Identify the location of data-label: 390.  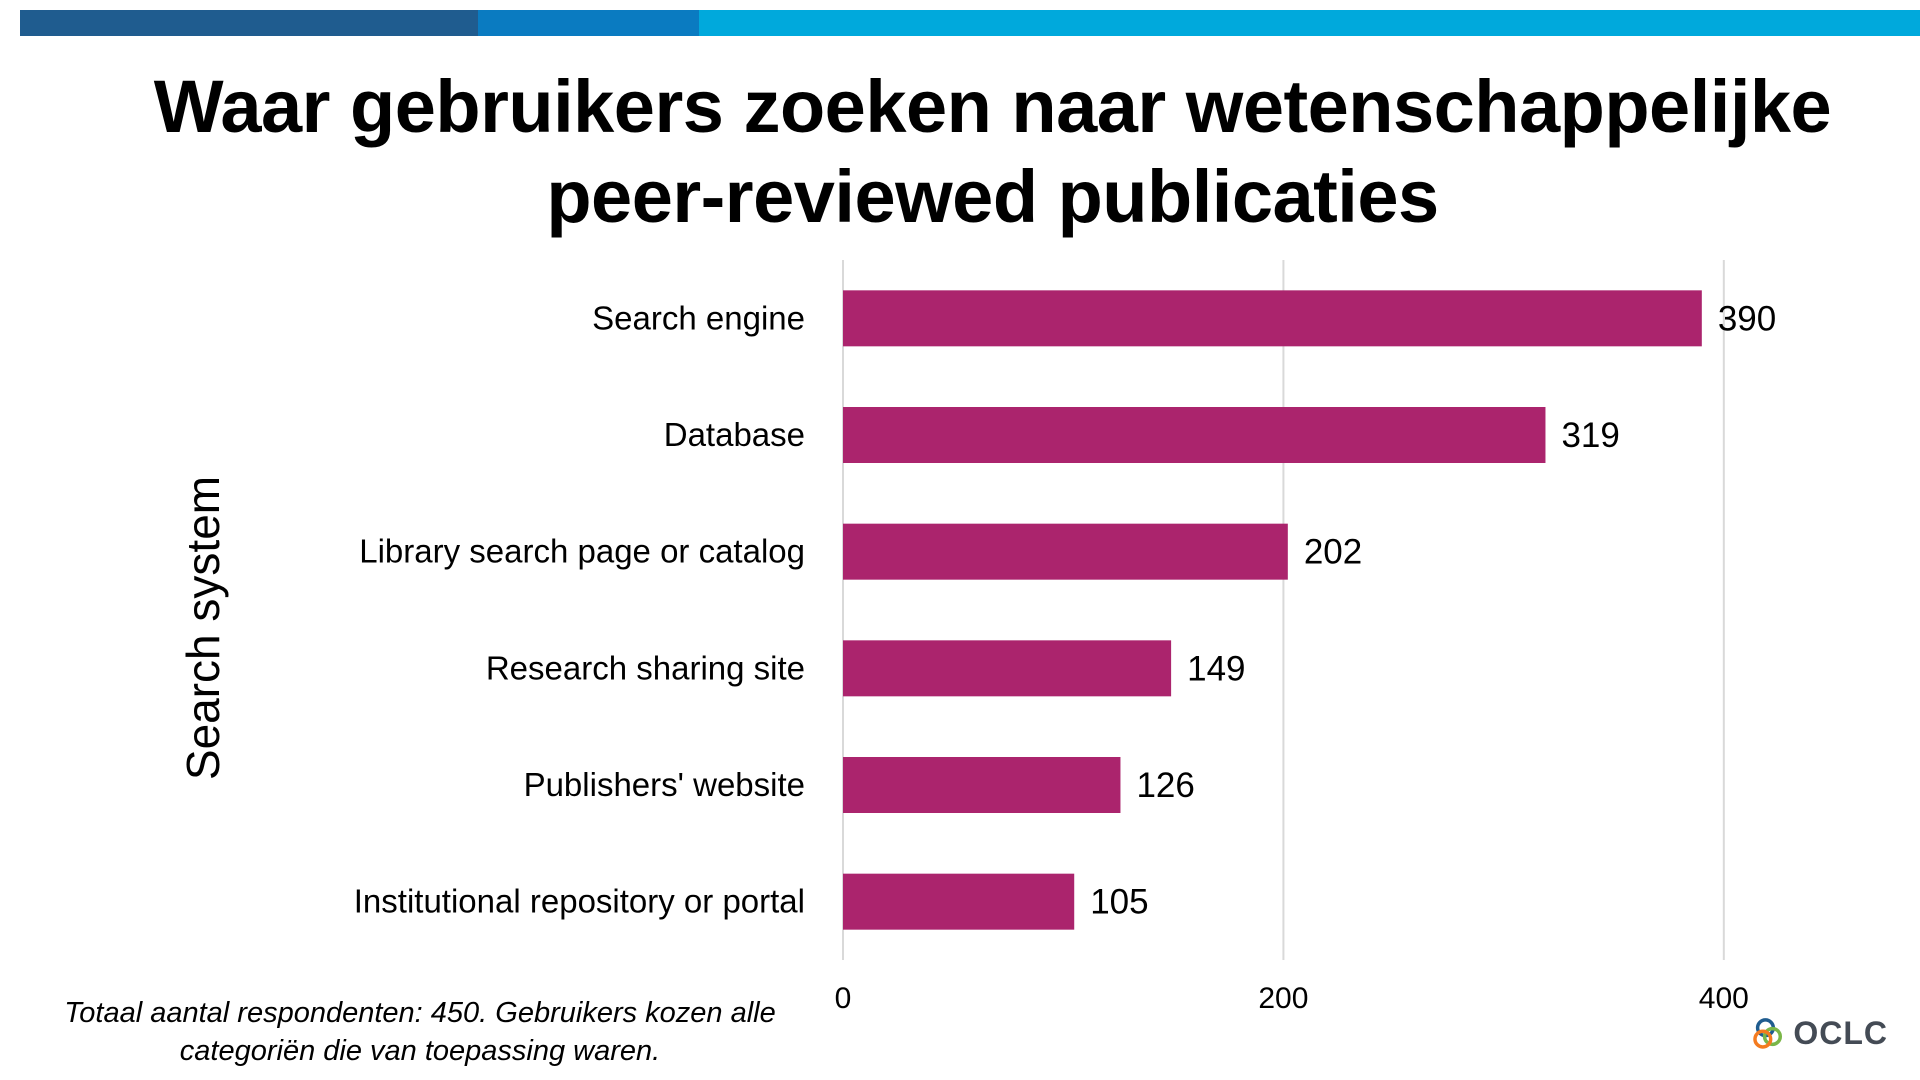
(1747, 318).